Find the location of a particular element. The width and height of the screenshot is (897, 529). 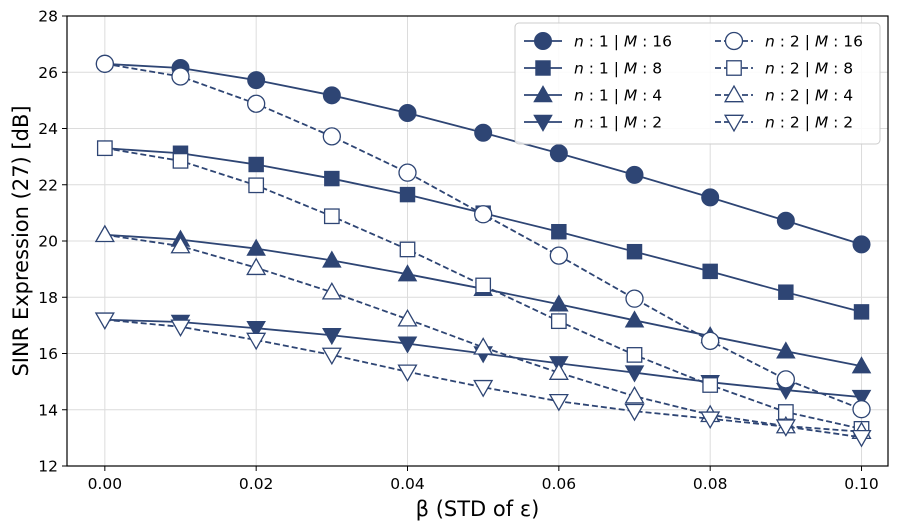

legend-entry: n : 2 | M : 16 is located at coordinates (789, 41).